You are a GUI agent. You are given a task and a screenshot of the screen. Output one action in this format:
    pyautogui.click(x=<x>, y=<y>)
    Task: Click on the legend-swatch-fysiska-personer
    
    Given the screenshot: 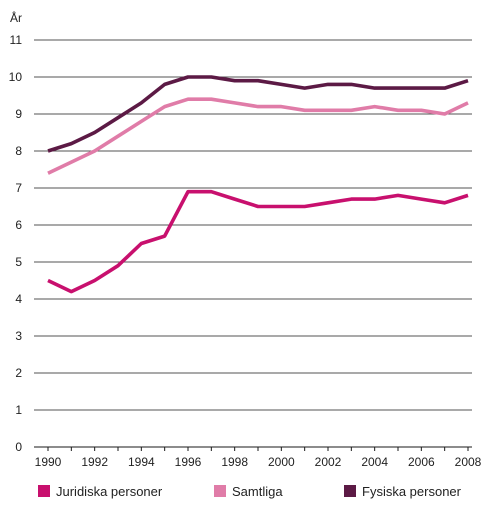 What is the action you would take?
    pyautogui.click(x=350, y=491)
    